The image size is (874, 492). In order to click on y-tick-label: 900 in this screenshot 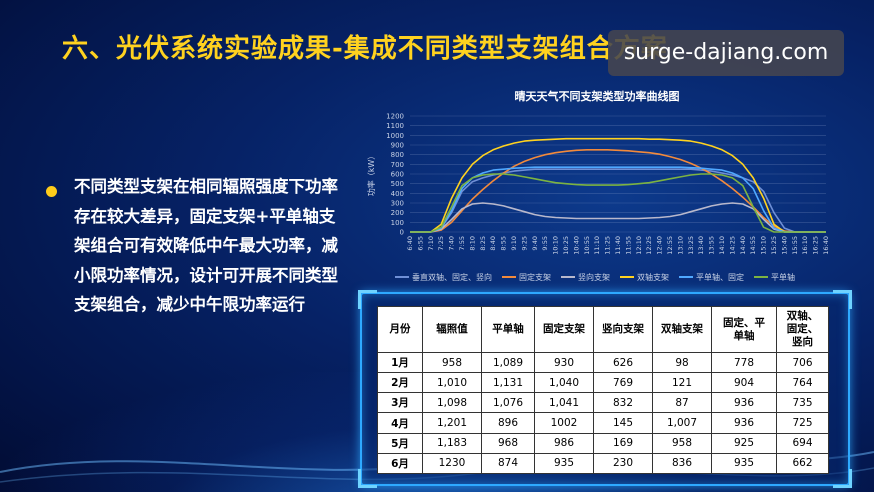, I will do `click(397, 146)`.